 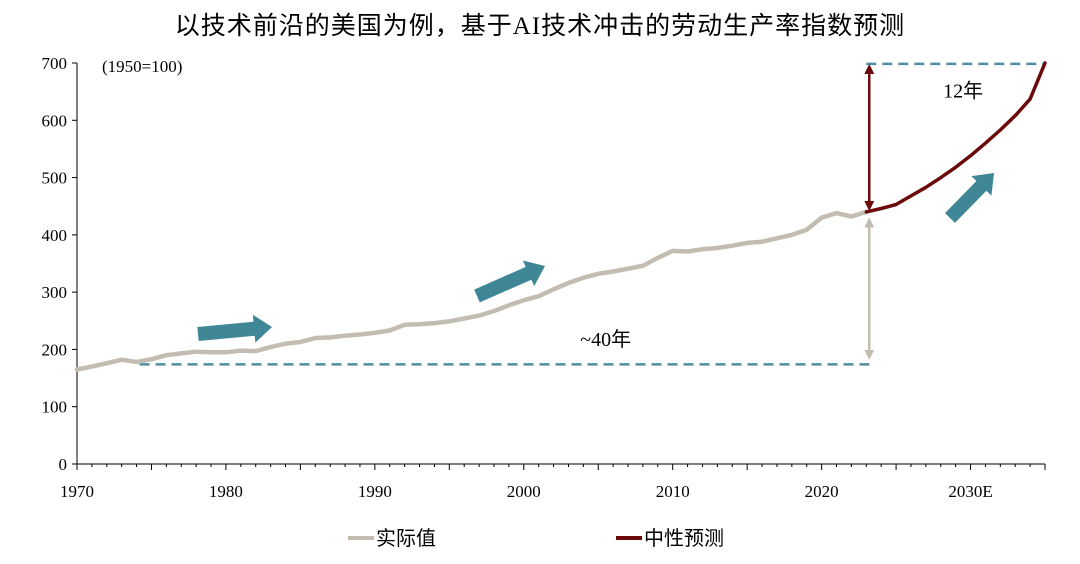 I want to click on x-tick-label: 2000, so click(x=524, y=491).